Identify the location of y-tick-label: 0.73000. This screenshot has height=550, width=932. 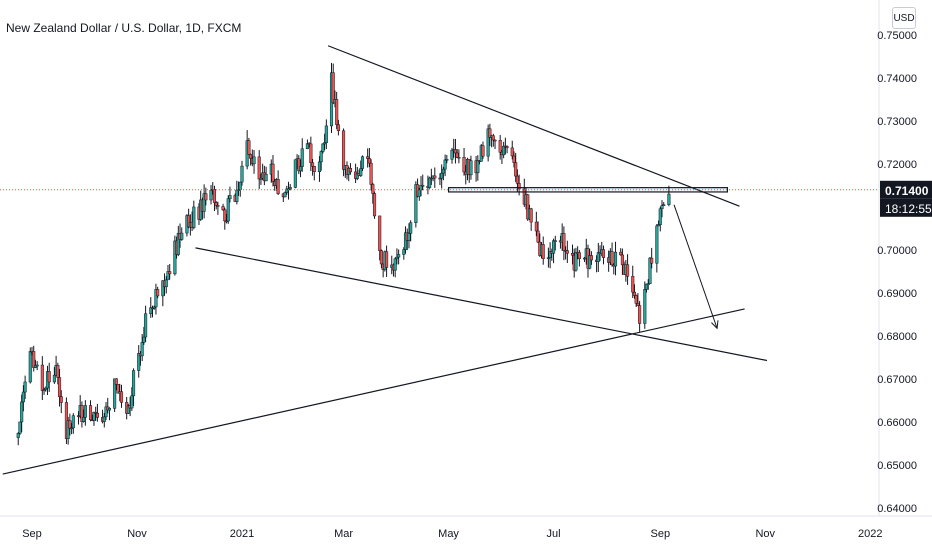
(897, 122).